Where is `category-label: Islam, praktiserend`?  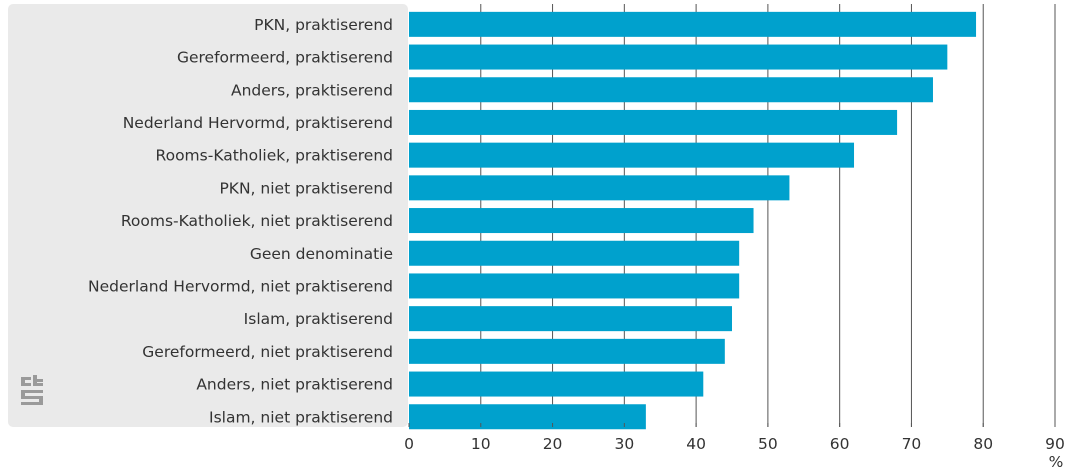
category-label: Islam, praktiserend is located at coordinates (318, 319).